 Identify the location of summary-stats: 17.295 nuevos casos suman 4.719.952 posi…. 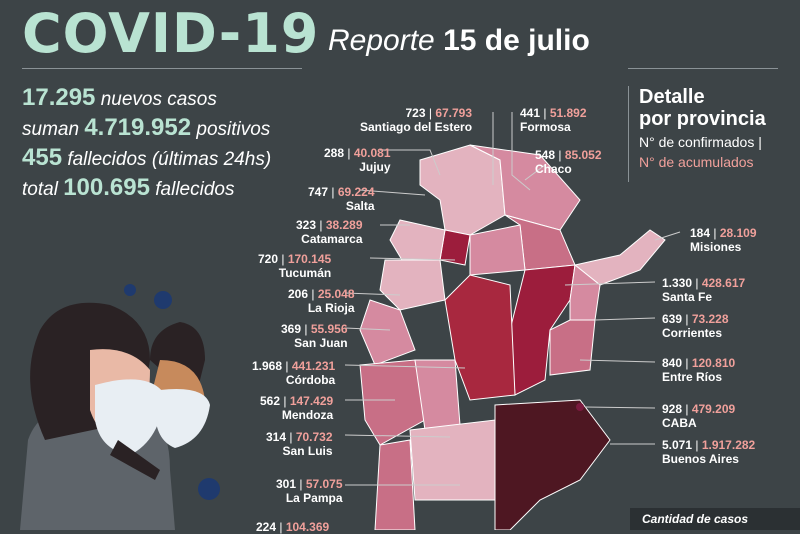
(146, 144).